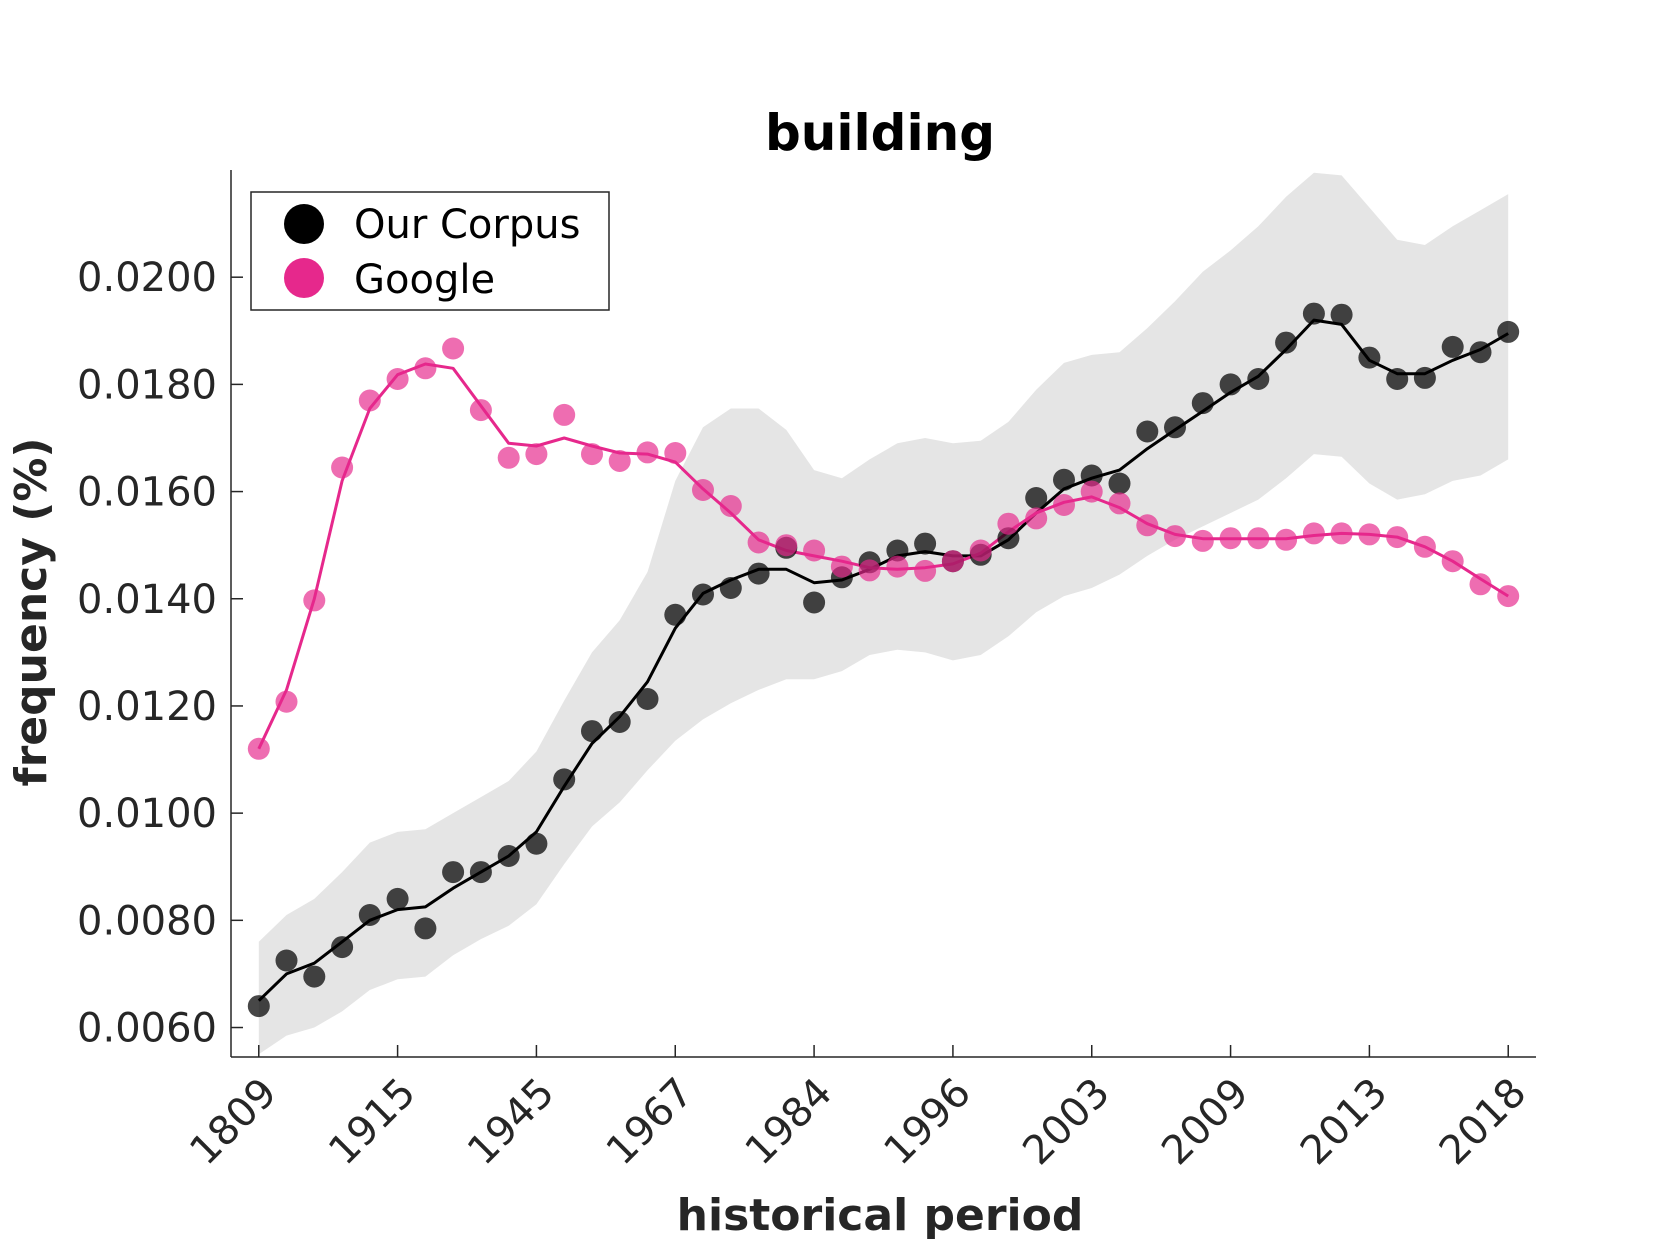 The width and height of the screenshot is (1680, 1260). Describe the element at coordinates (147, 1029) in the screenshot. I see `y-tick-label: 0.0060` at that location.